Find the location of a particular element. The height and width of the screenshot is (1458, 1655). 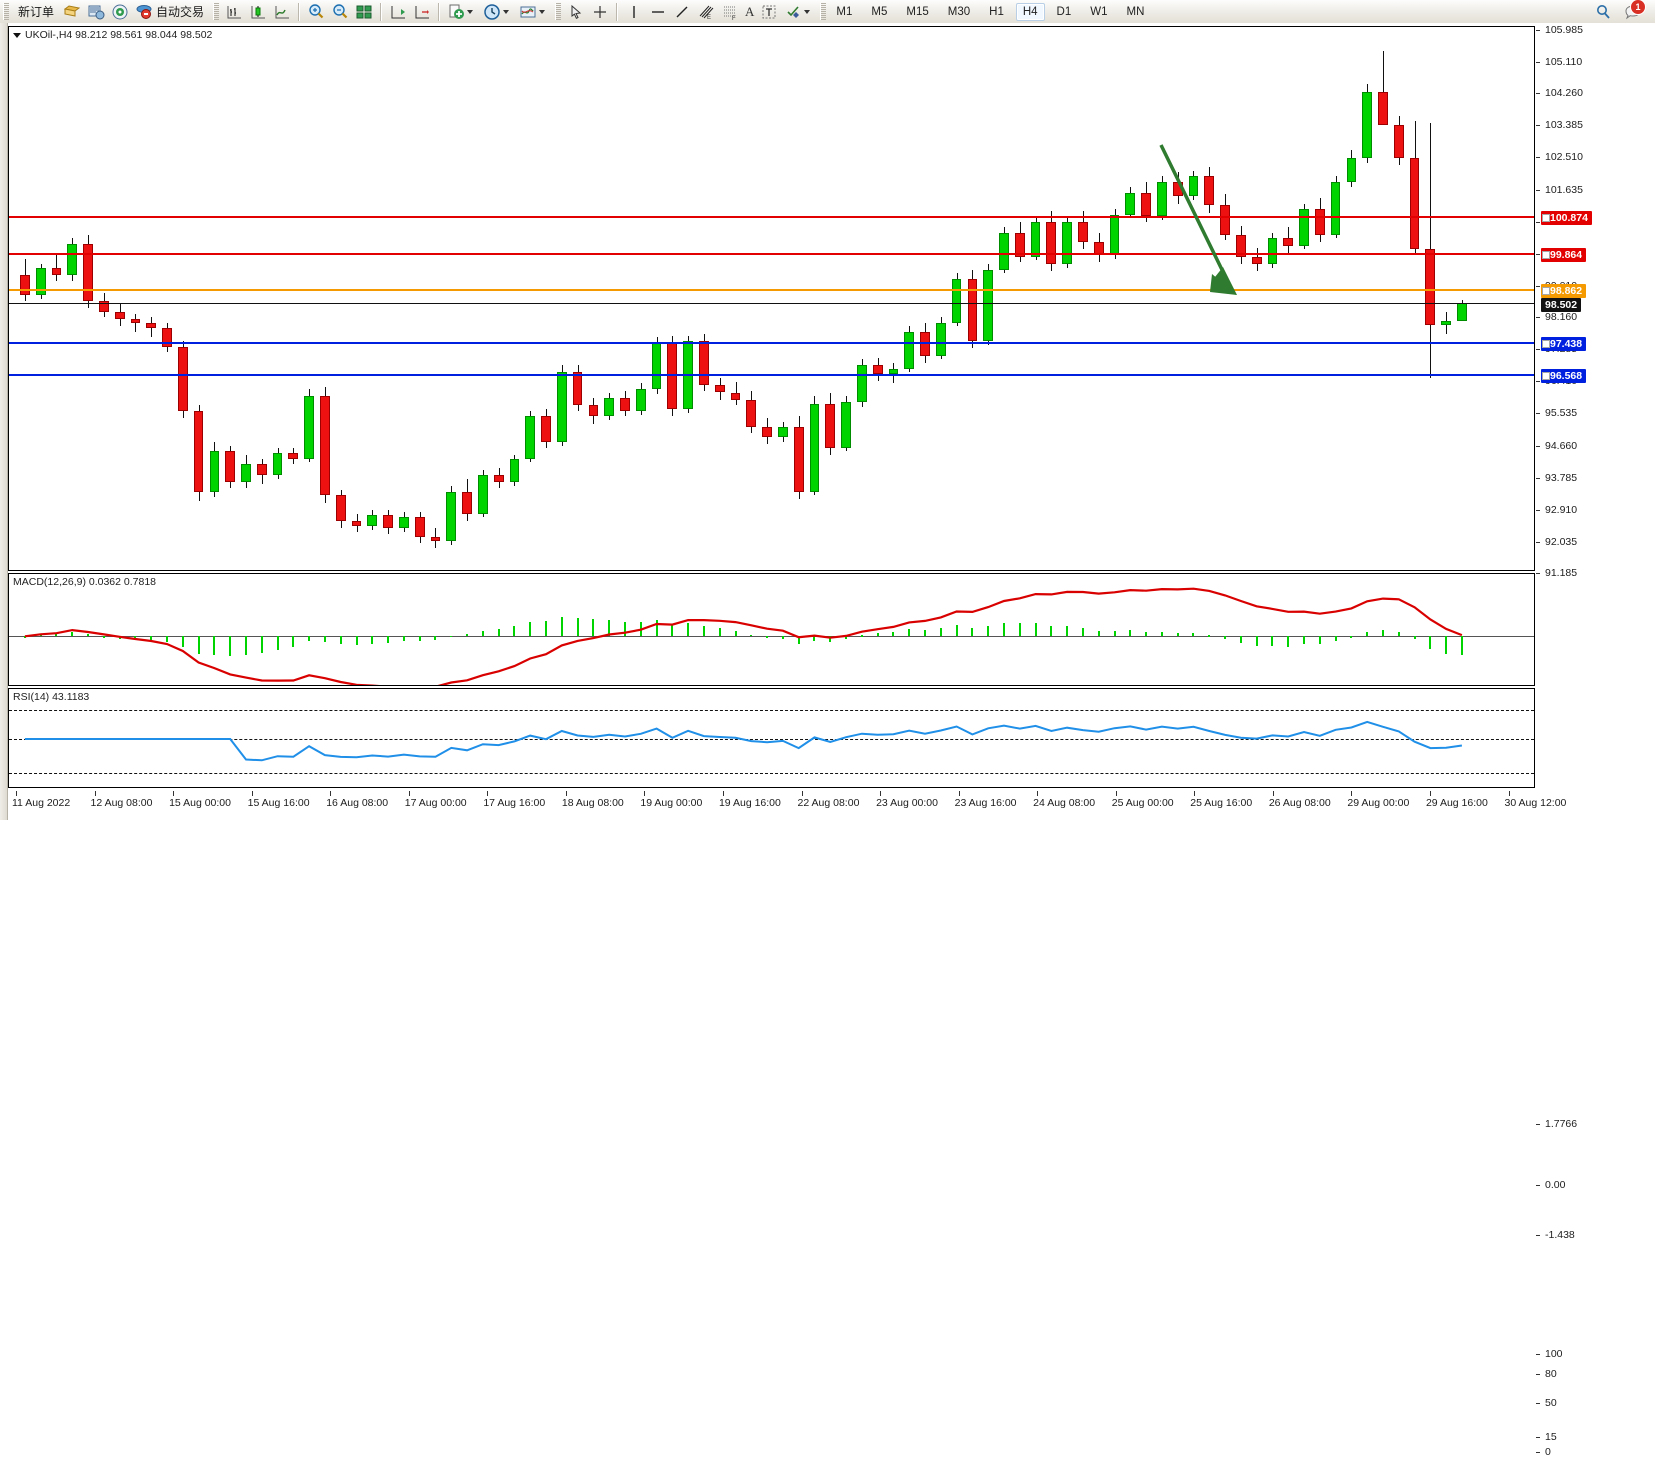

timeframe-m1: M1 is located at coordinates (844, 11).